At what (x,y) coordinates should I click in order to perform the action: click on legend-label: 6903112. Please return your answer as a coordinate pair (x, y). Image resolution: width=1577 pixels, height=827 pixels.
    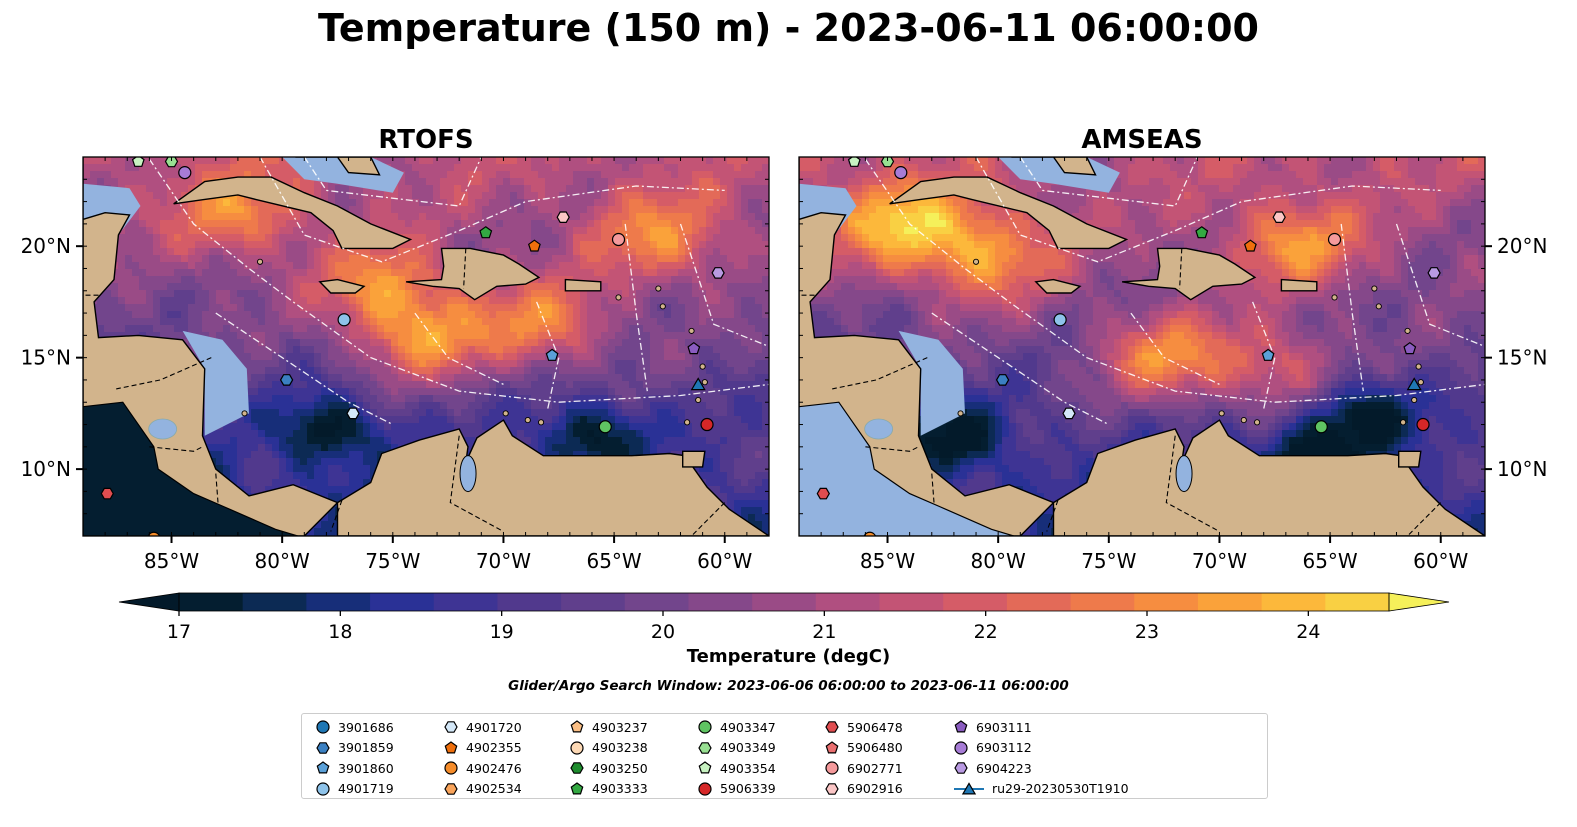
    Looking at the image, I should click on (1004, 747).